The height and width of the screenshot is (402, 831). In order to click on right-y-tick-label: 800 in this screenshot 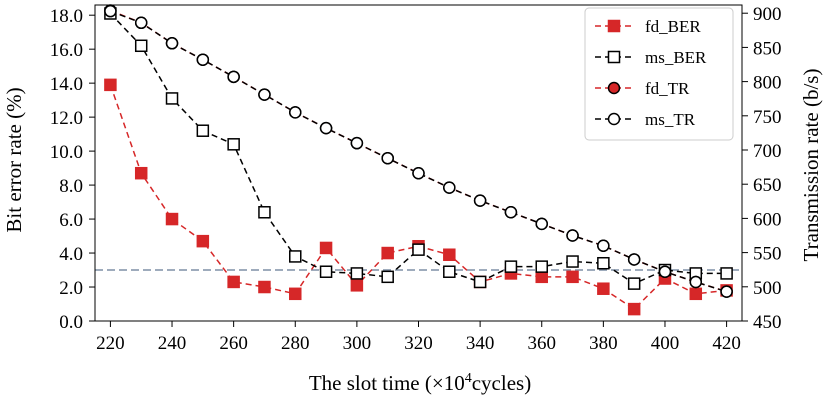, I will do `click(767, 83)`.